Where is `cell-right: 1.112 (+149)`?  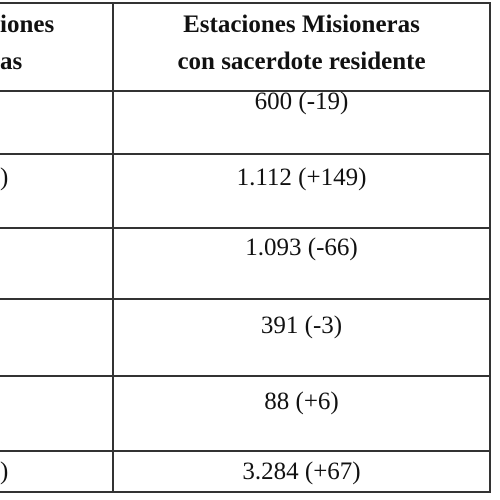
cell-right: 1.112 (+149) is located at coordinates (301, 177).